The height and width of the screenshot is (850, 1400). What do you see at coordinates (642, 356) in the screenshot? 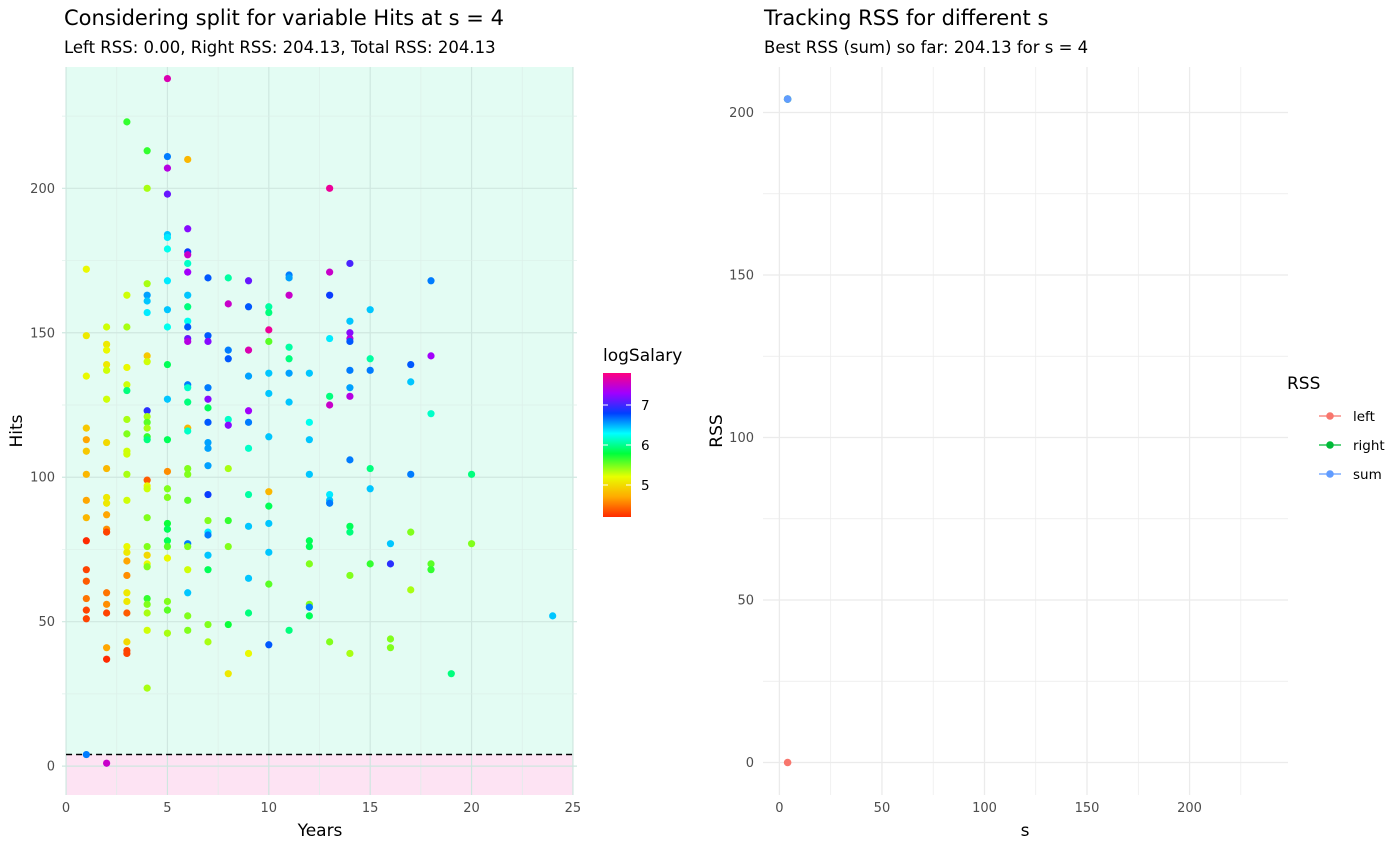
I see `colorbar-title: logSalary` at bounding box center [642, 356].